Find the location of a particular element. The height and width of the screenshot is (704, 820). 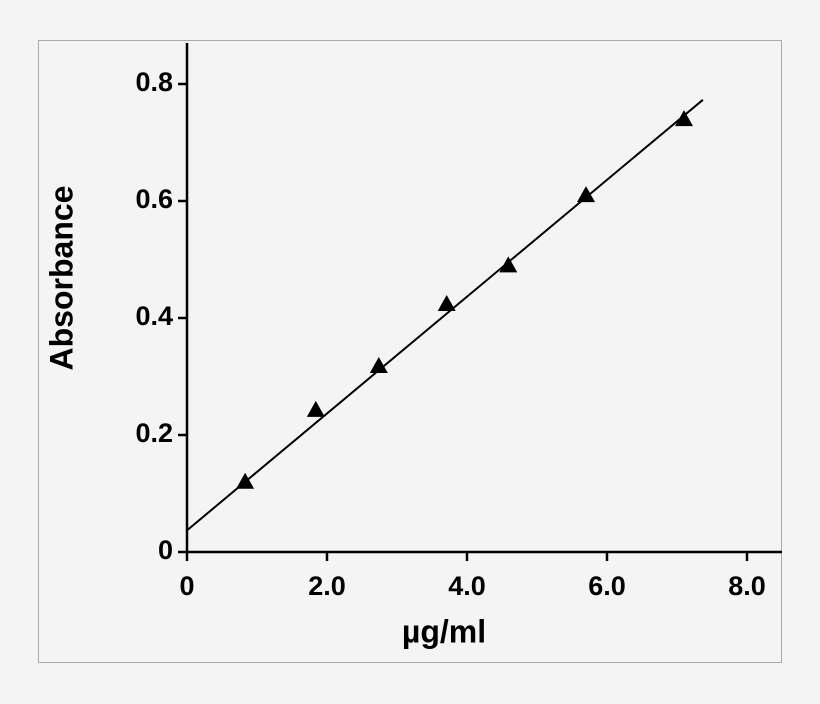

y-tick-label: 0 is located at coordinates (165, 550).